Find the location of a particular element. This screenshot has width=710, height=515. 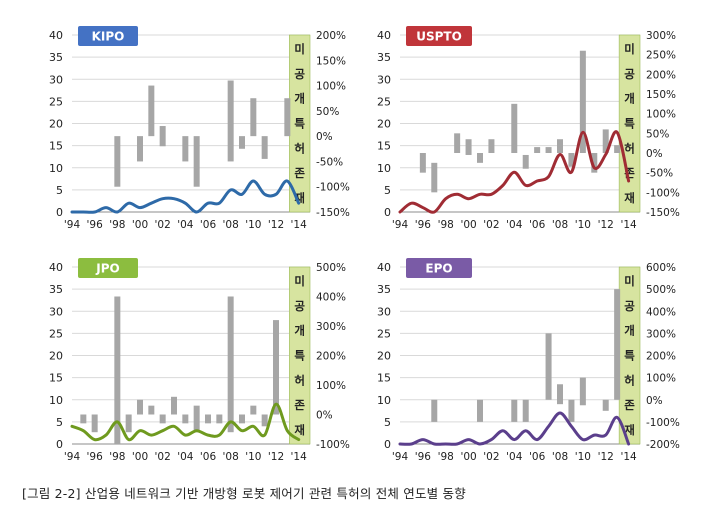

right-axis-tick-label: 50% is located at coordinates (327, 112).